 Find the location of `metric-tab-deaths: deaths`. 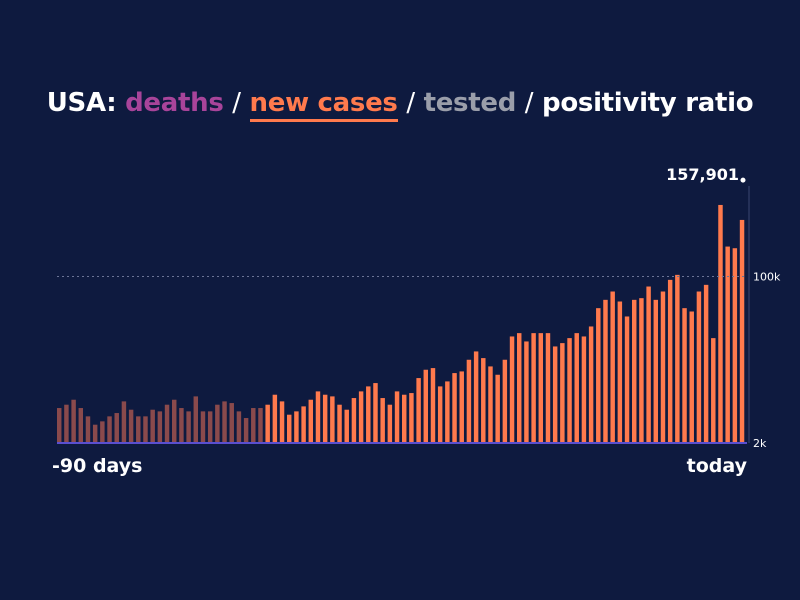

metric-tab-deaths: deaths is located at coordinates (174, 103).